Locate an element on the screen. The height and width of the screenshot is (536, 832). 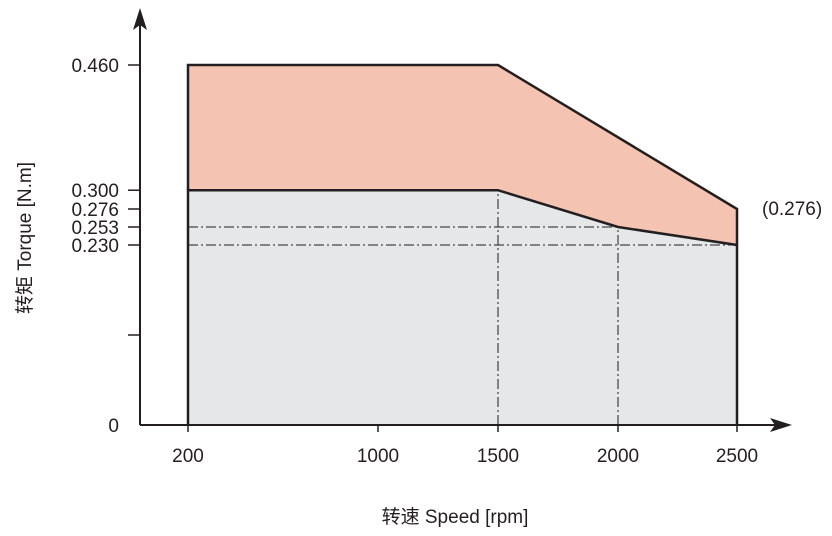
annotations: (0.276) is located at coordinates (792, 209).